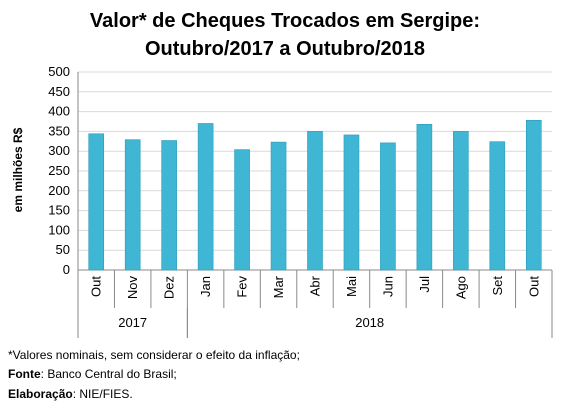  Describe the element at coordinates (59, 210) in the screenshot. I see `y-tick-label: 150` at that location.